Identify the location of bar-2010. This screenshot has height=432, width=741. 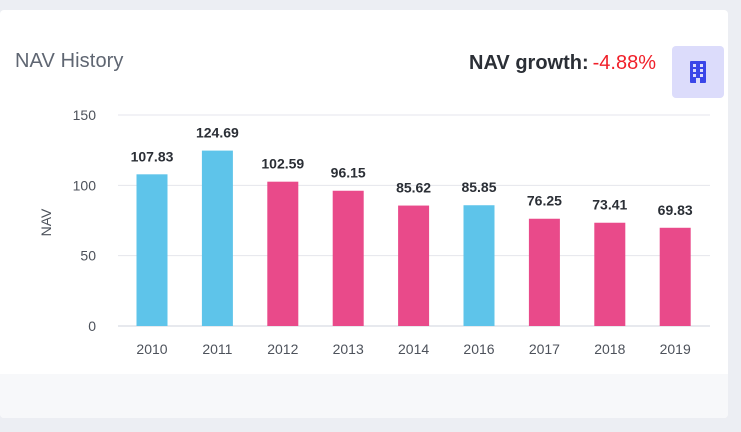
(152, 250).